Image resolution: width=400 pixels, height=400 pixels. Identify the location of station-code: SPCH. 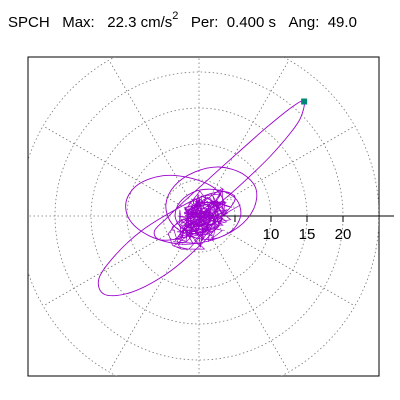
(29, 22).